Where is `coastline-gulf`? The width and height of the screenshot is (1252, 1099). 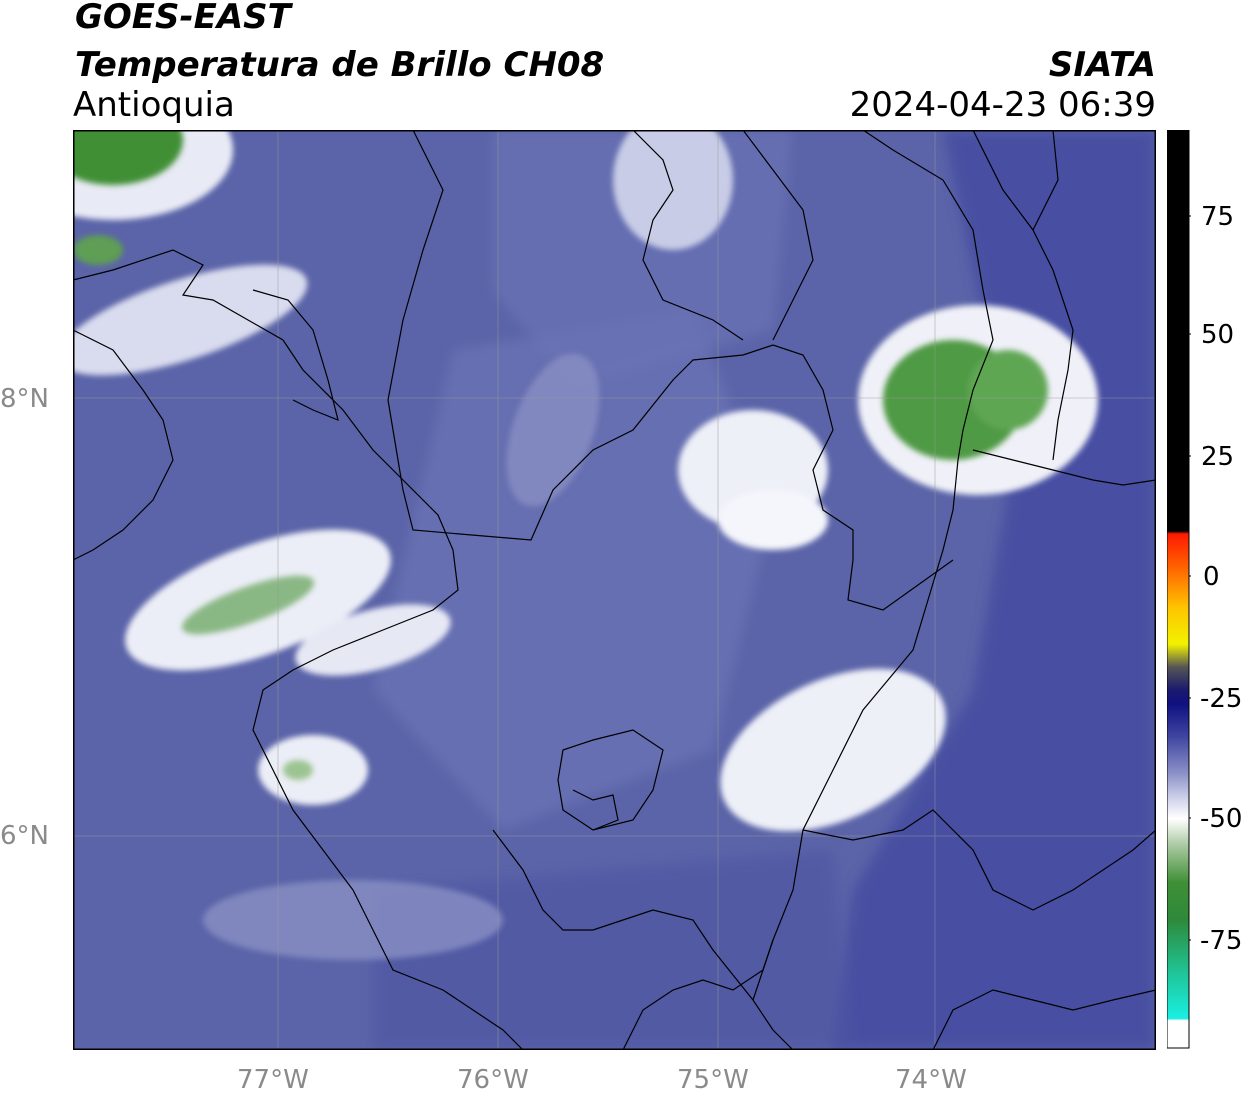 coastline-gulf is located at coordinates (295, 355).